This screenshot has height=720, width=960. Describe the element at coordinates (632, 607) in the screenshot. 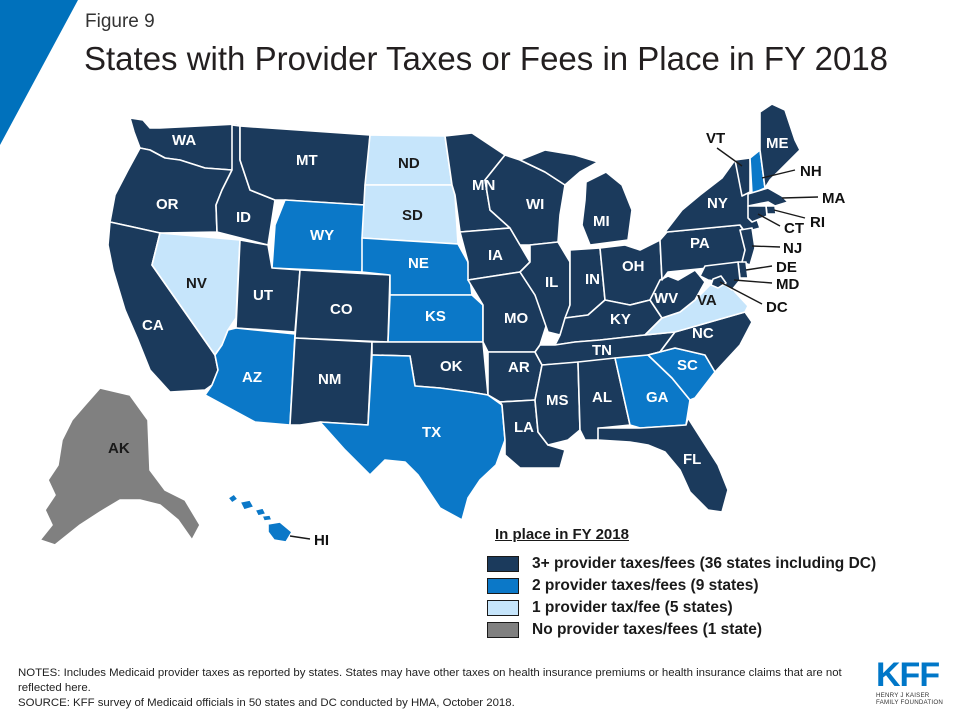

I see `legend-label-1: 1 provider tax/fee (5 states)` at that location.